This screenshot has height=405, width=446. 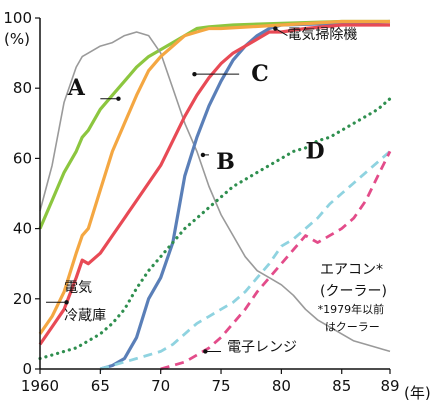 I want to click on y-tick-label: 20, so click(x=22, y=299).